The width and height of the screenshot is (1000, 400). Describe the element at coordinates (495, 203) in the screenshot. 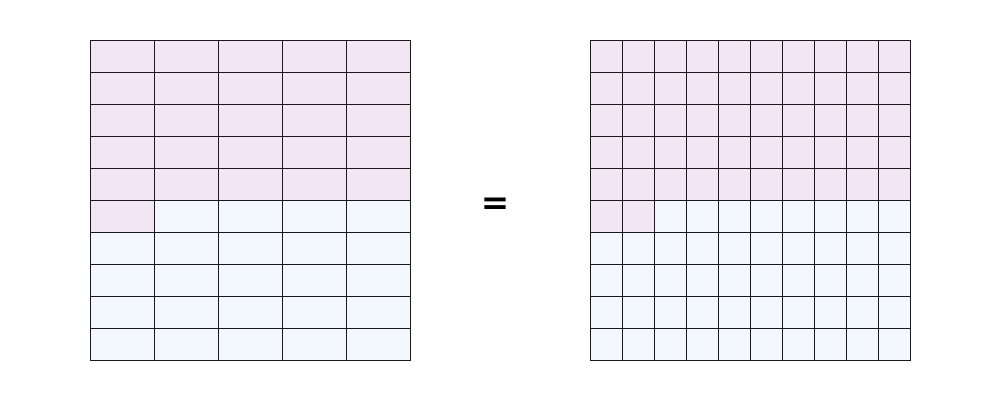

I see `equals-sign: =` at that location.